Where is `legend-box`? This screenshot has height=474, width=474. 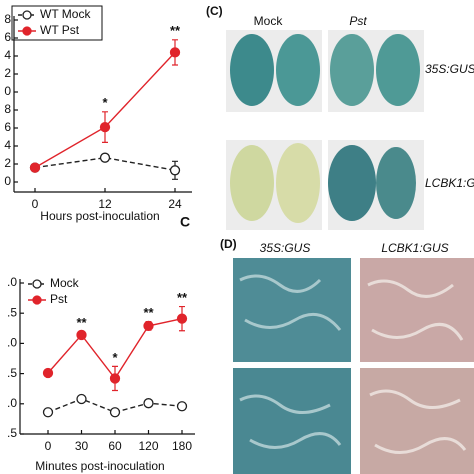
legend-box is located at coordinates (57, 23).